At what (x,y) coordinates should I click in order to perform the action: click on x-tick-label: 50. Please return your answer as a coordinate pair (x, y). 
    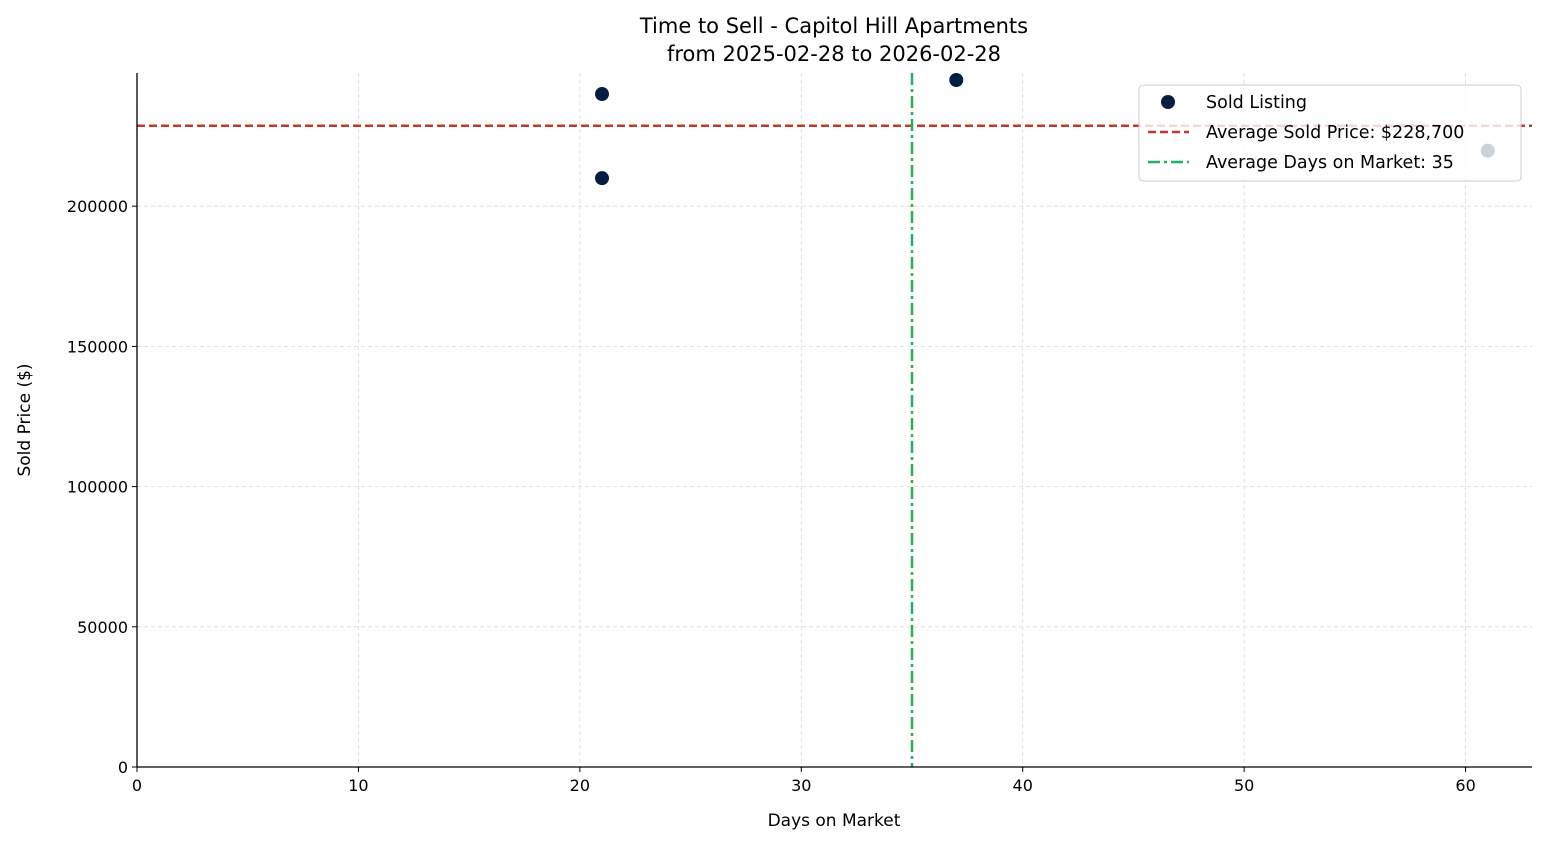
    Looking at the image, I should click on (1244, 785).